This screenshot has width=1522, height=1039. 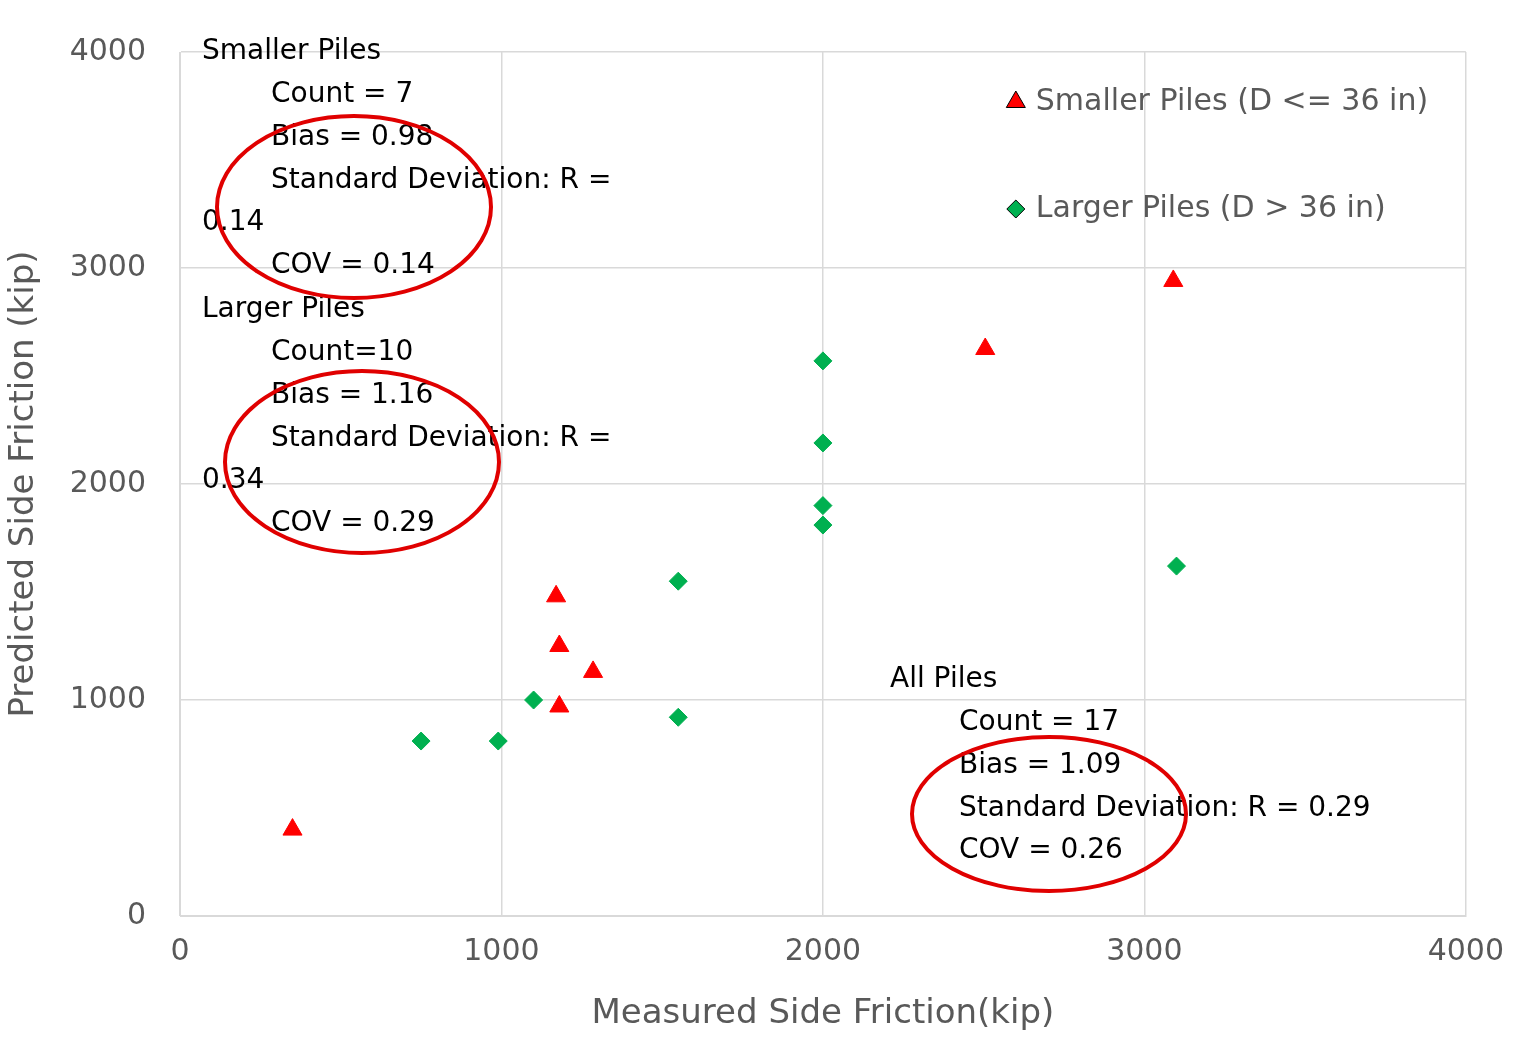 I want to click on x-tick-label: 0, so click(x=180, y=949).